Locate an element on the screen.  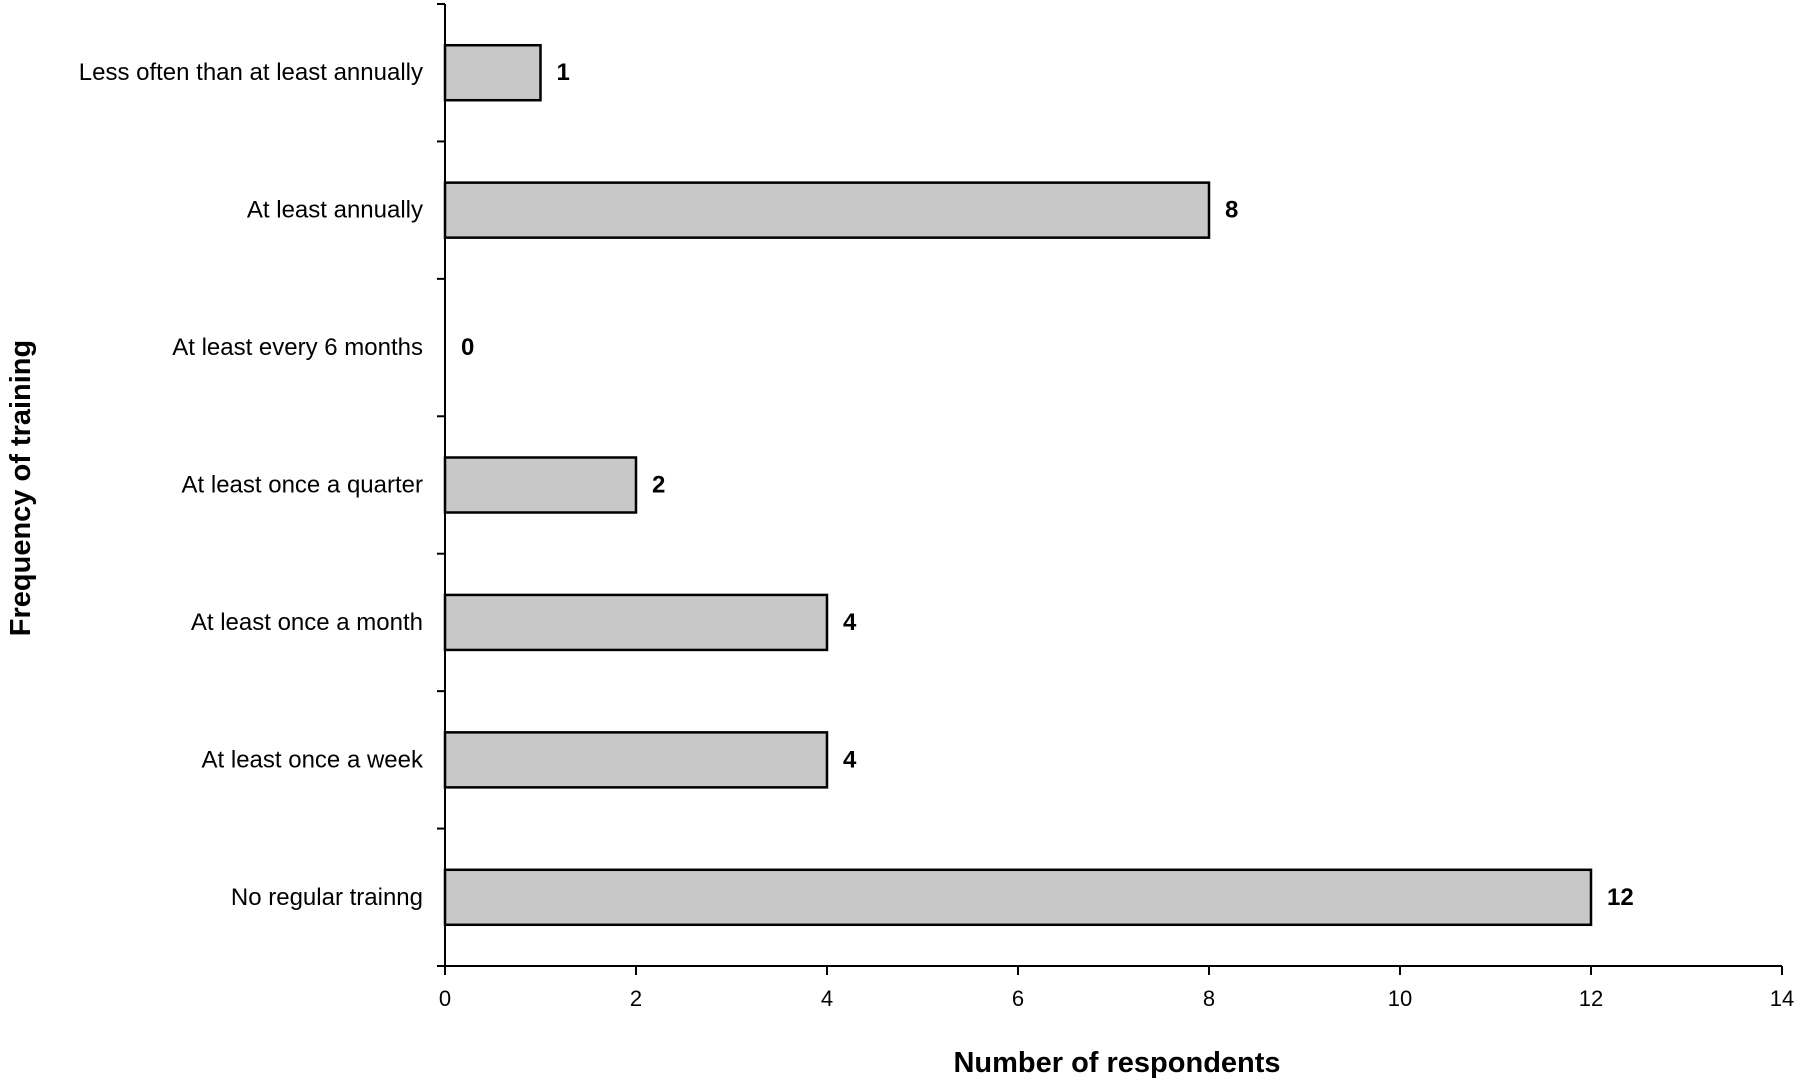
x-tick-label-7: 14 is located at coordinates (1782, 998).